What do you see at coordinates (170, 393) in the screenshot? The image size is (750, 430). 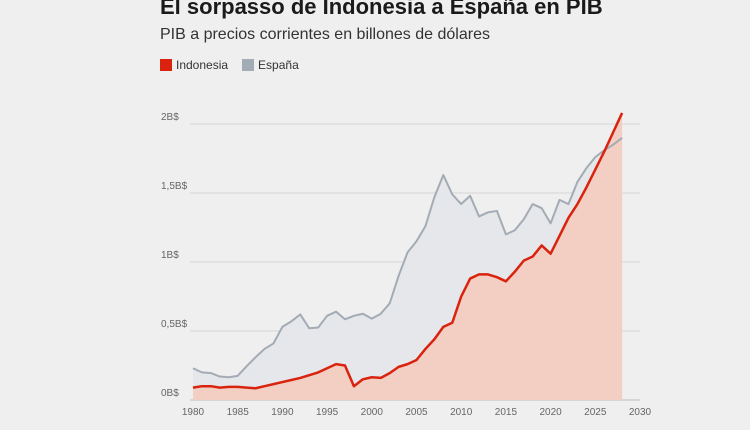 I see `y-tick-label-0: 0B$` at bounding box center [170, 393].